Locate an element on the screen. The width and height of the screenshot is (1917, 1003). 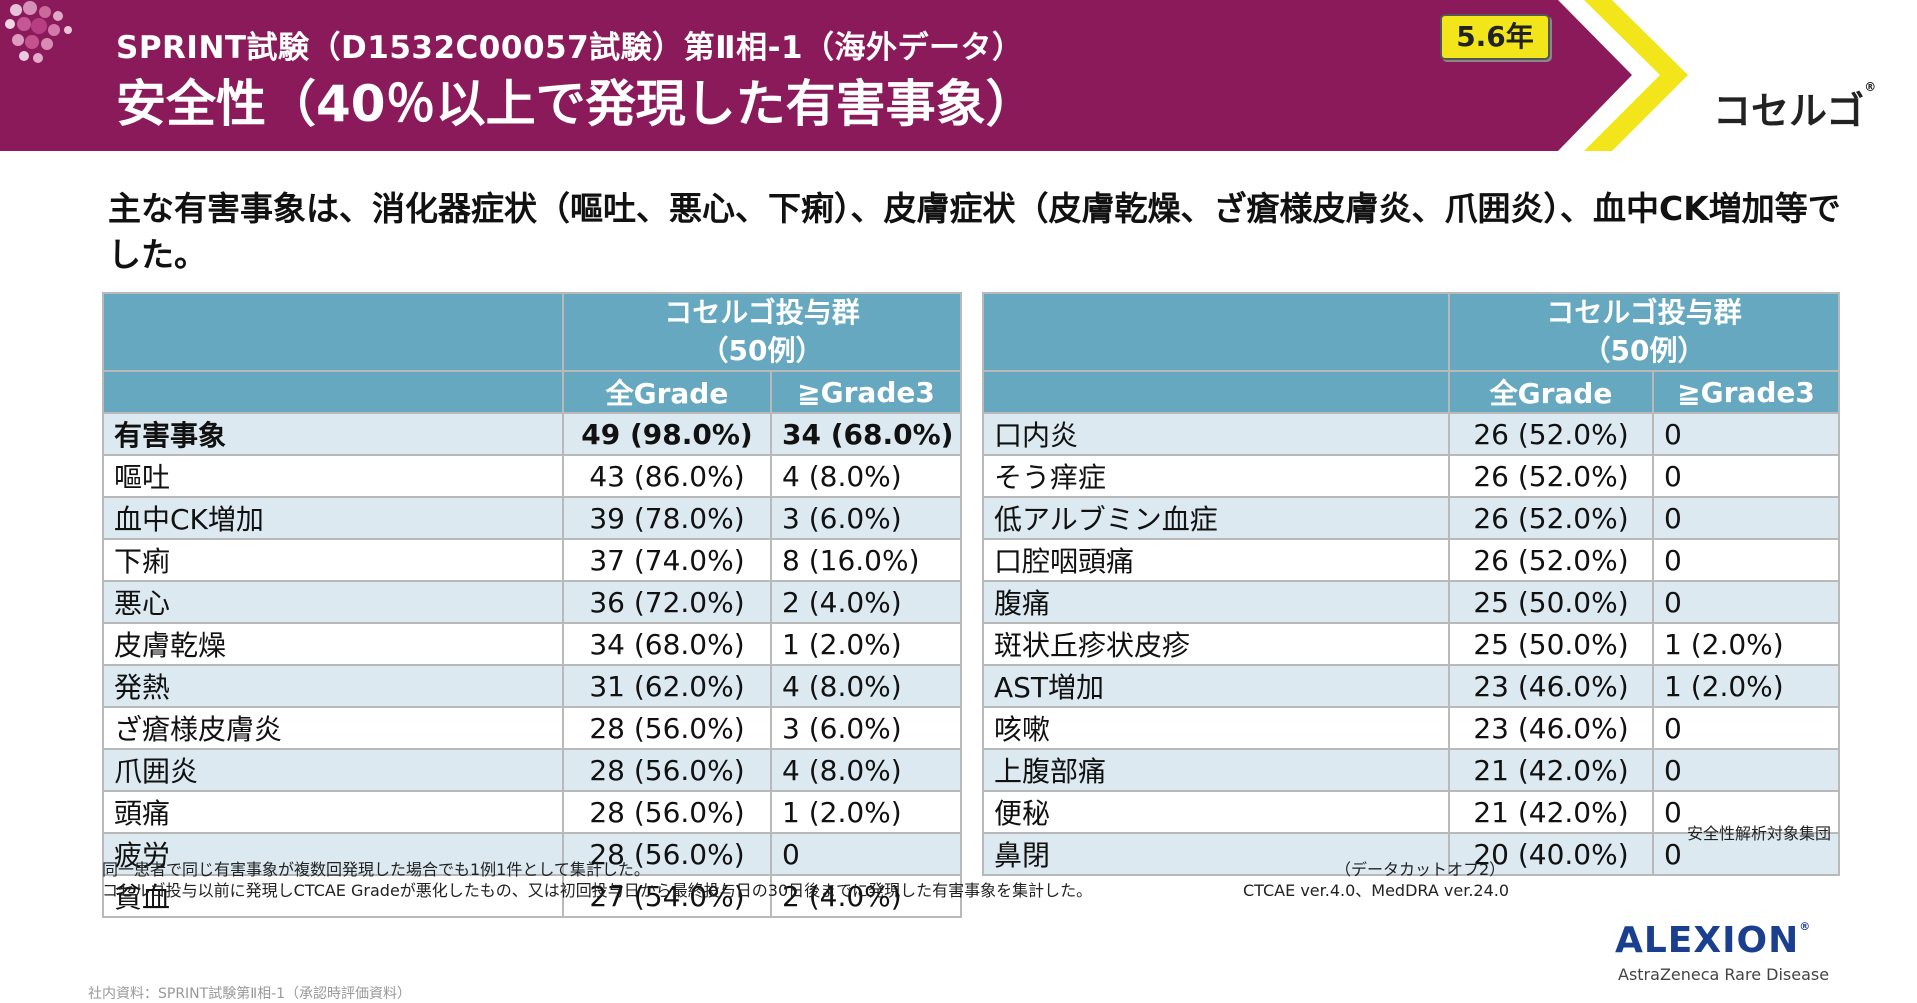
table-row: 血中CK増加 39 (78.0%) 3 (6.0%) is located at coordinates (532, 518).